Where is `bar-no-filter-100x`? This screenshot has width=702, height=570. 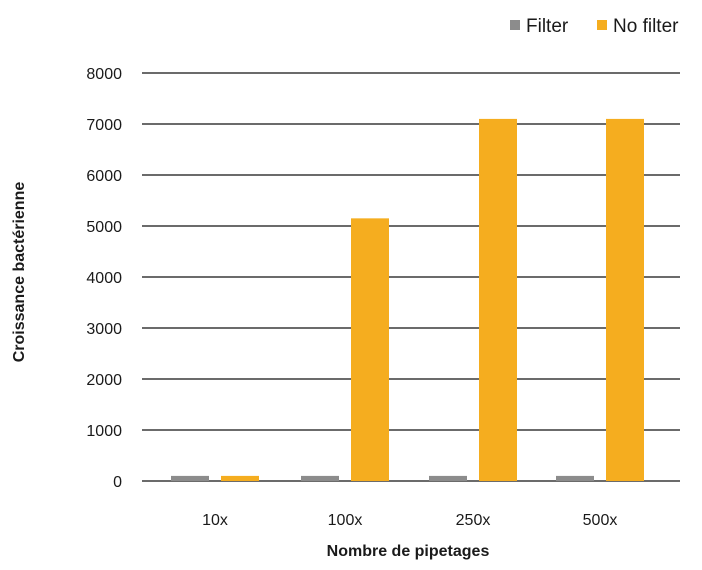 bar-no-filter-100x is located at coordinates (370, 349).